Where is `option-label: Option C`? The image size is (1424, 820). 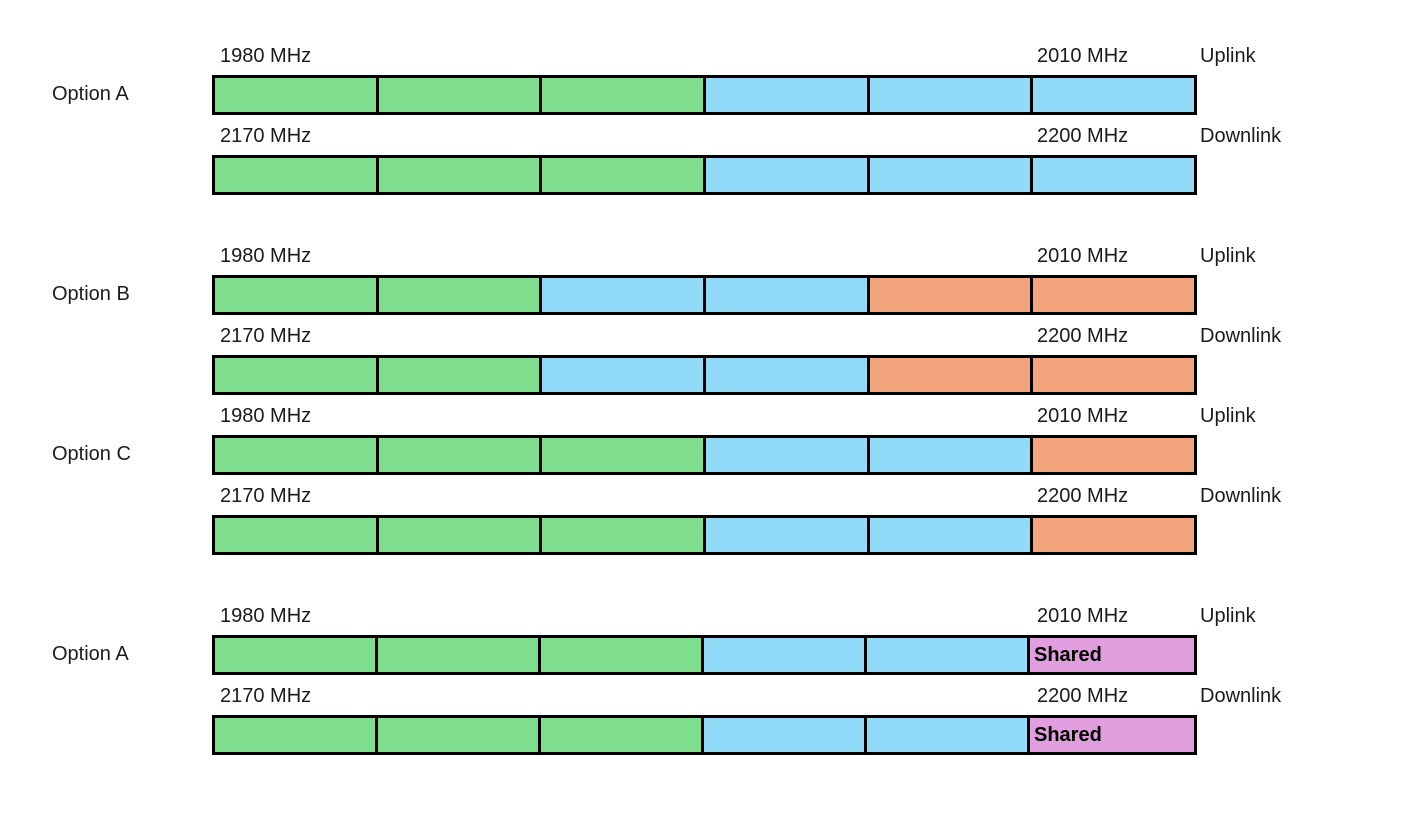 option-label: Option C is located at coordinates (91, 454).